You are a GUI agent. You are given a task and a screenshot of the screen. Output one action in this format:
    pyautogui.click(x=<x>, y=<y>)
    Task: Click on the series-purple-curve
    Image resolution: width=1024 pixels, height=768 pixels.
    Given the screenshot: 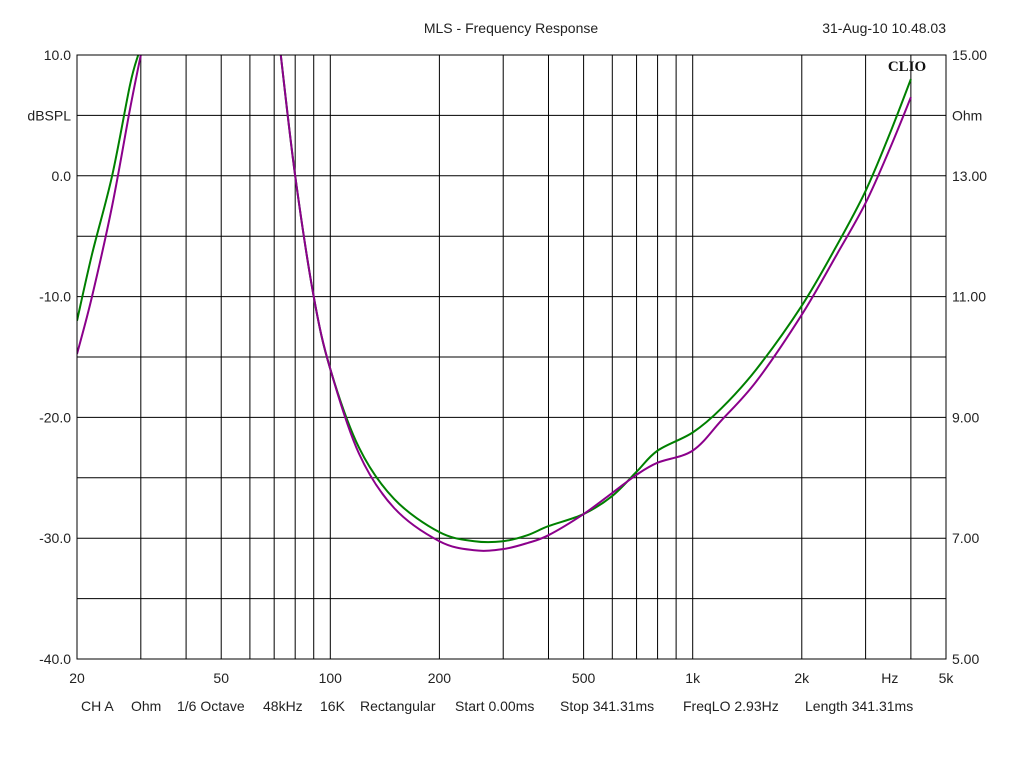 What is the action you would take?
    pyautogui.click(x=109, y=205)
    